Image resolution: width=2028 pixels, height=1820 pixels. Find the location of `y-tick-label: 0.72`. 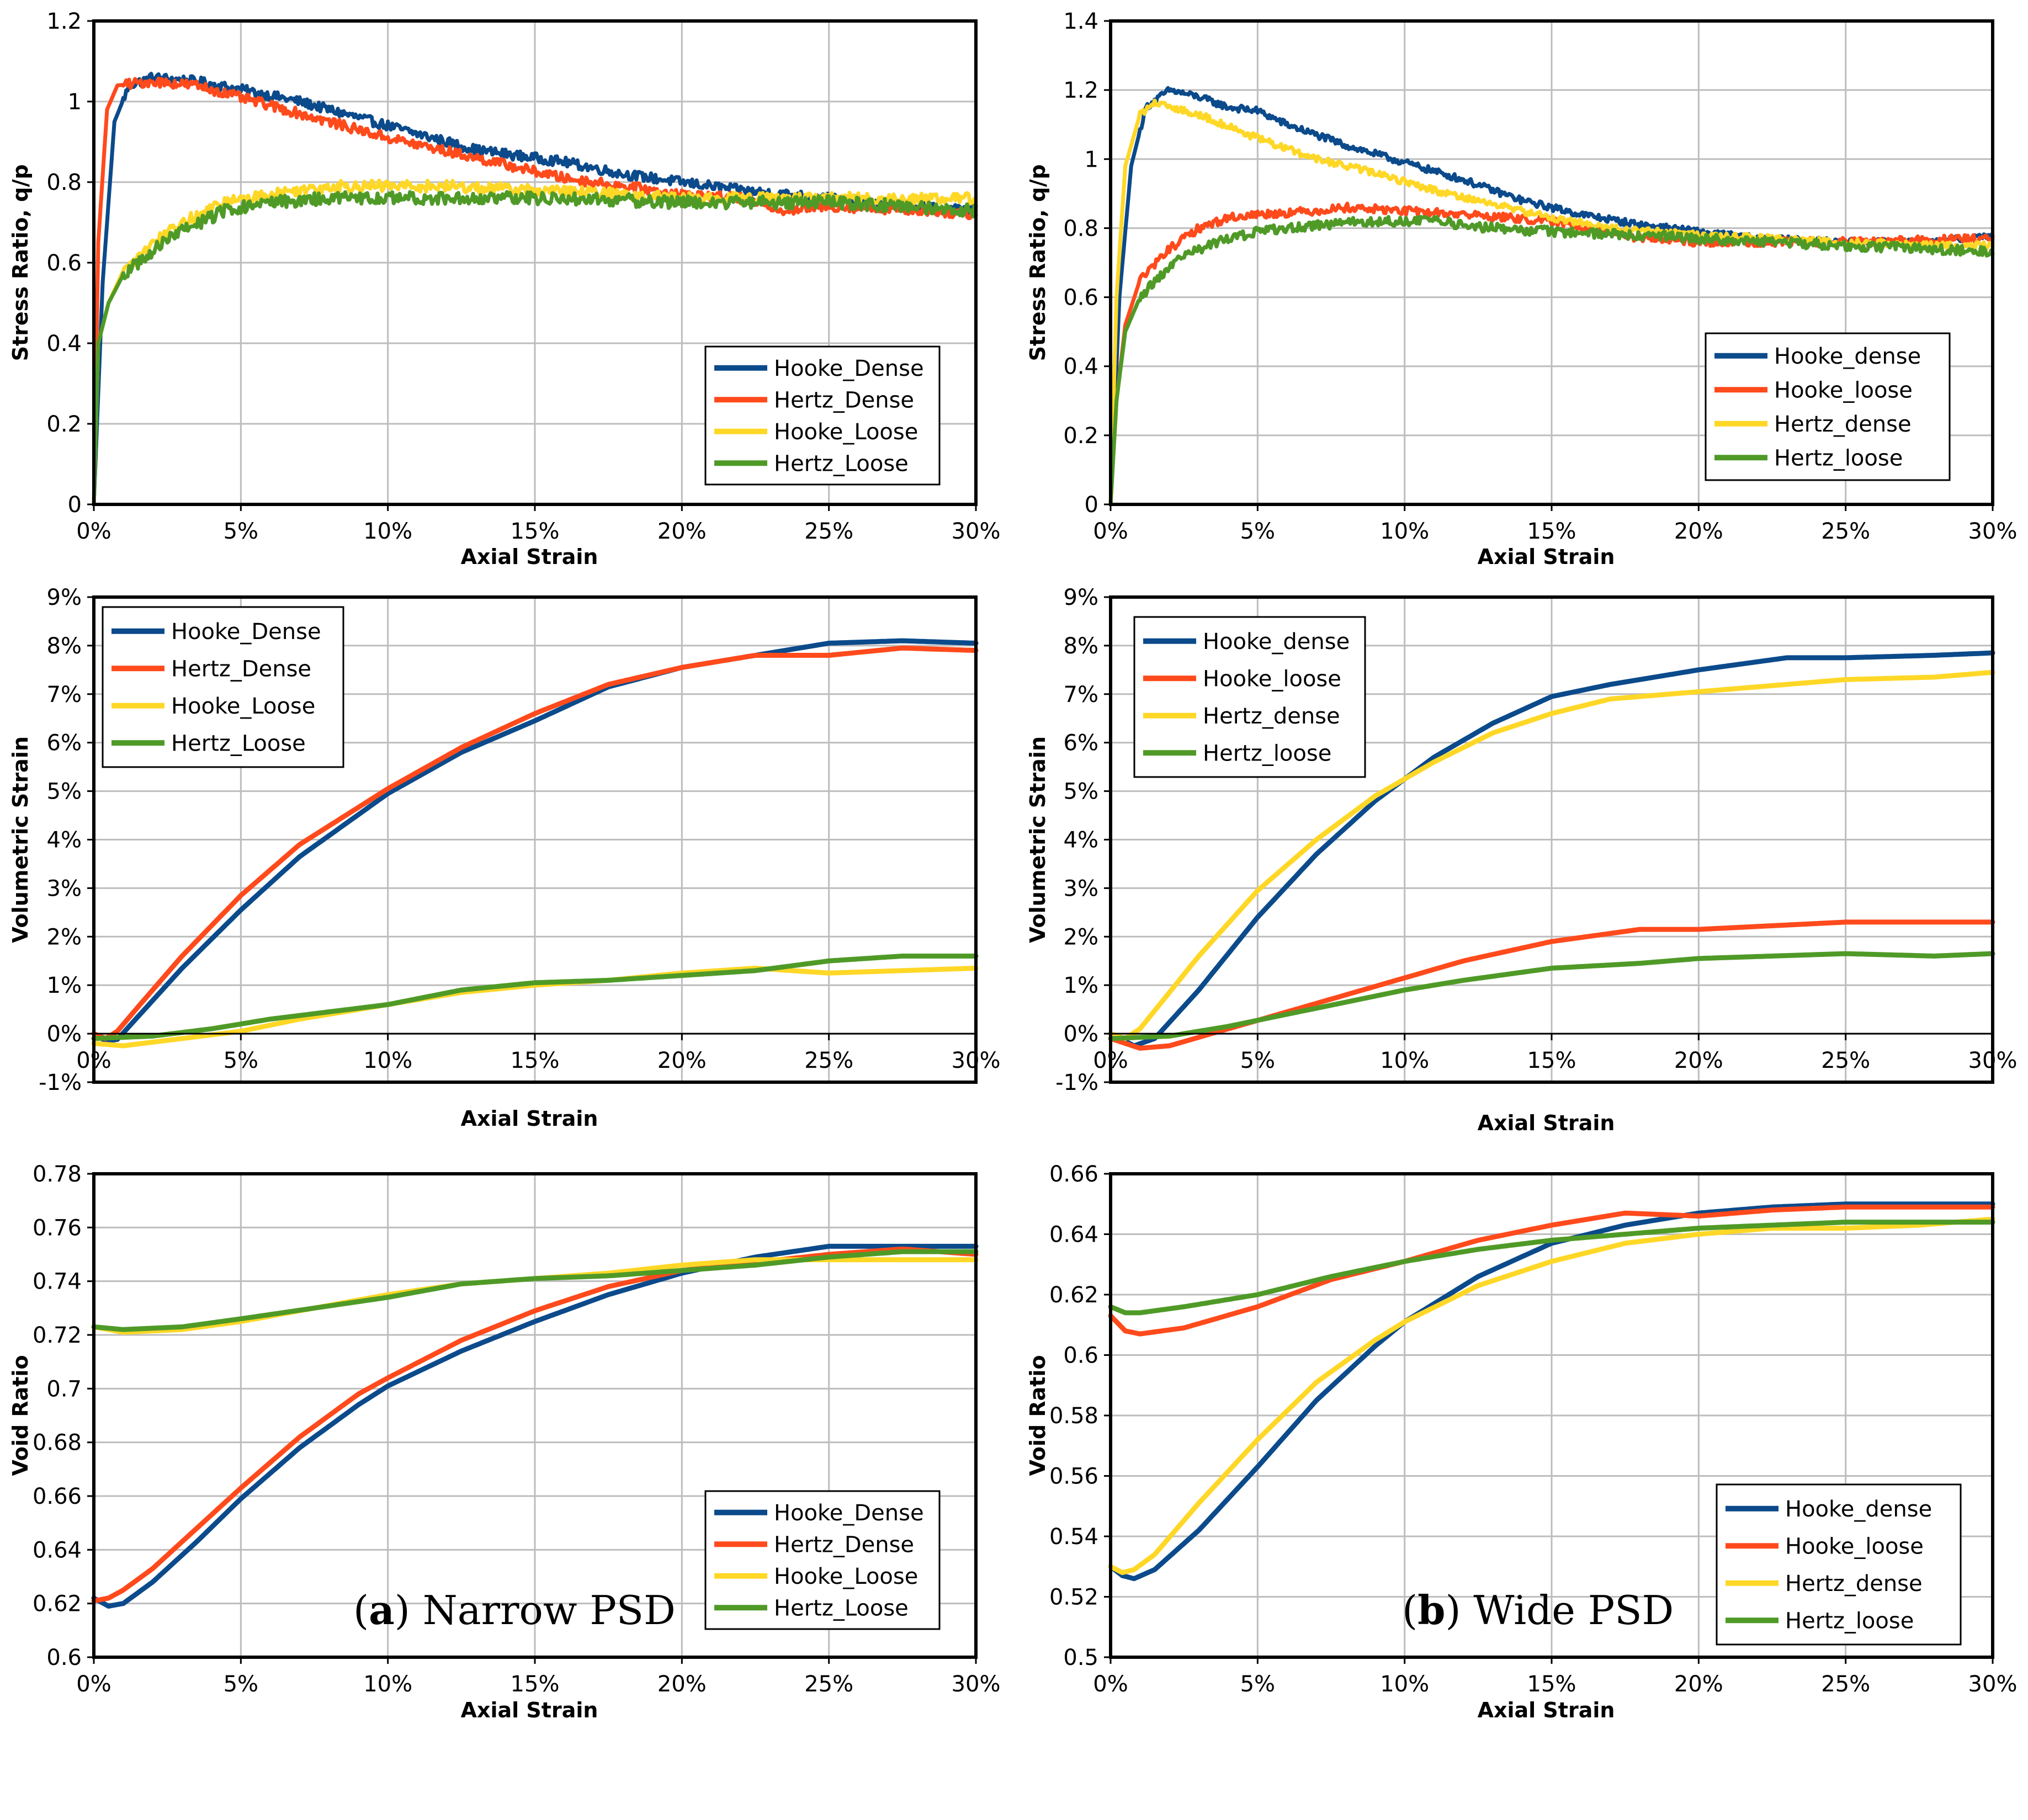

y-tick-label: 0.72 is located at coordinates (57, 1335).